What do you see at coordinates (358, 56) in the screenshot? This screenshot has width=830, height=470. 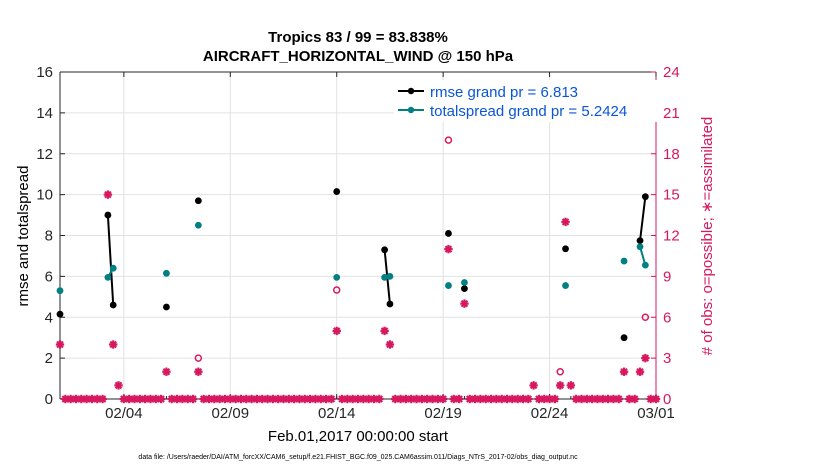 I see `chart-subtitle: AIRCRAFT_HORIZONTAL_WIND @ 150 hPa` at bounding box center [358, 56].